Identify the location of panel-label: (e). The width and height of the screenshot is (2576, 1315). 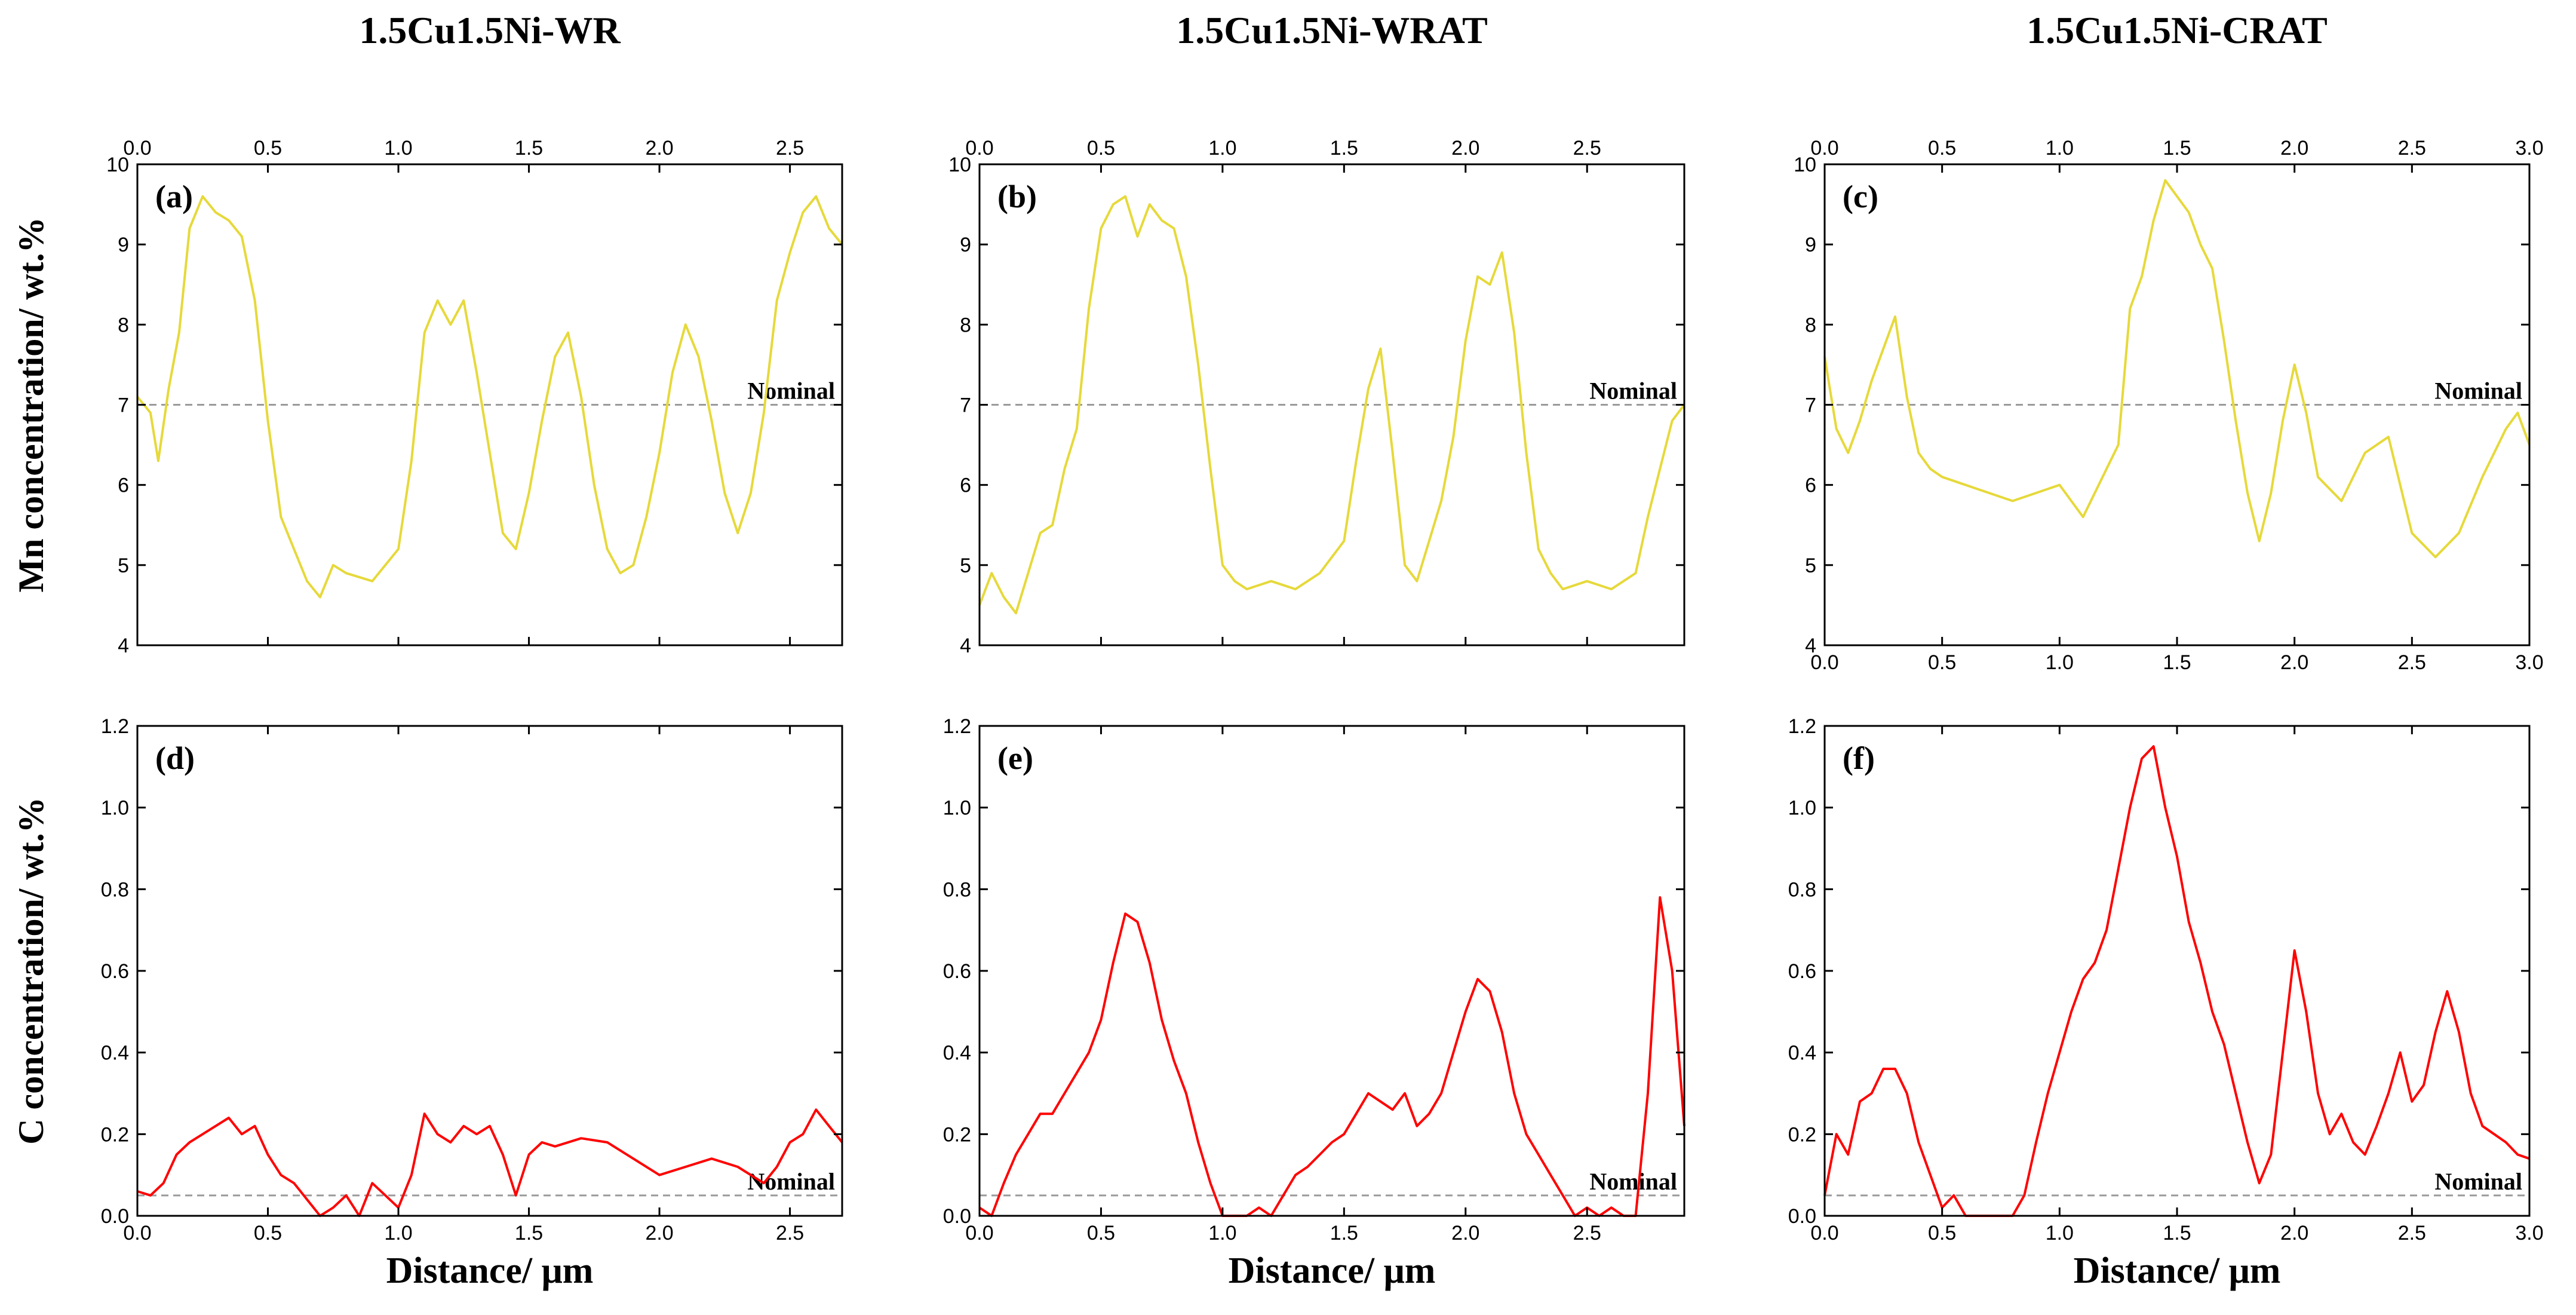
(1015, 758).